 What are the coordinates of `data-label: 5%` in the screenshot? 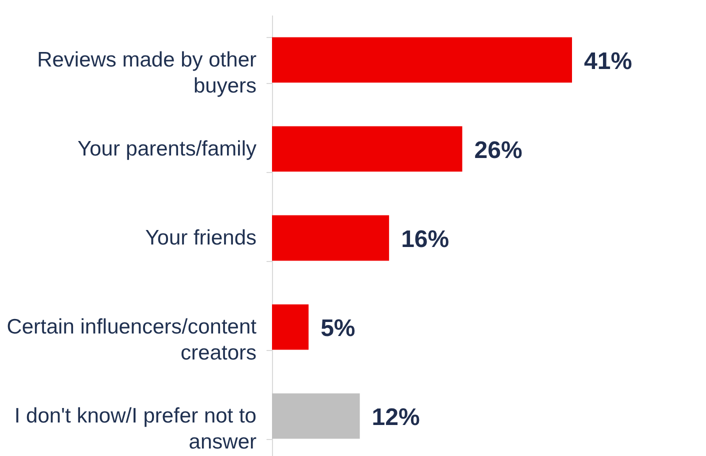 It's located at (338, 328).